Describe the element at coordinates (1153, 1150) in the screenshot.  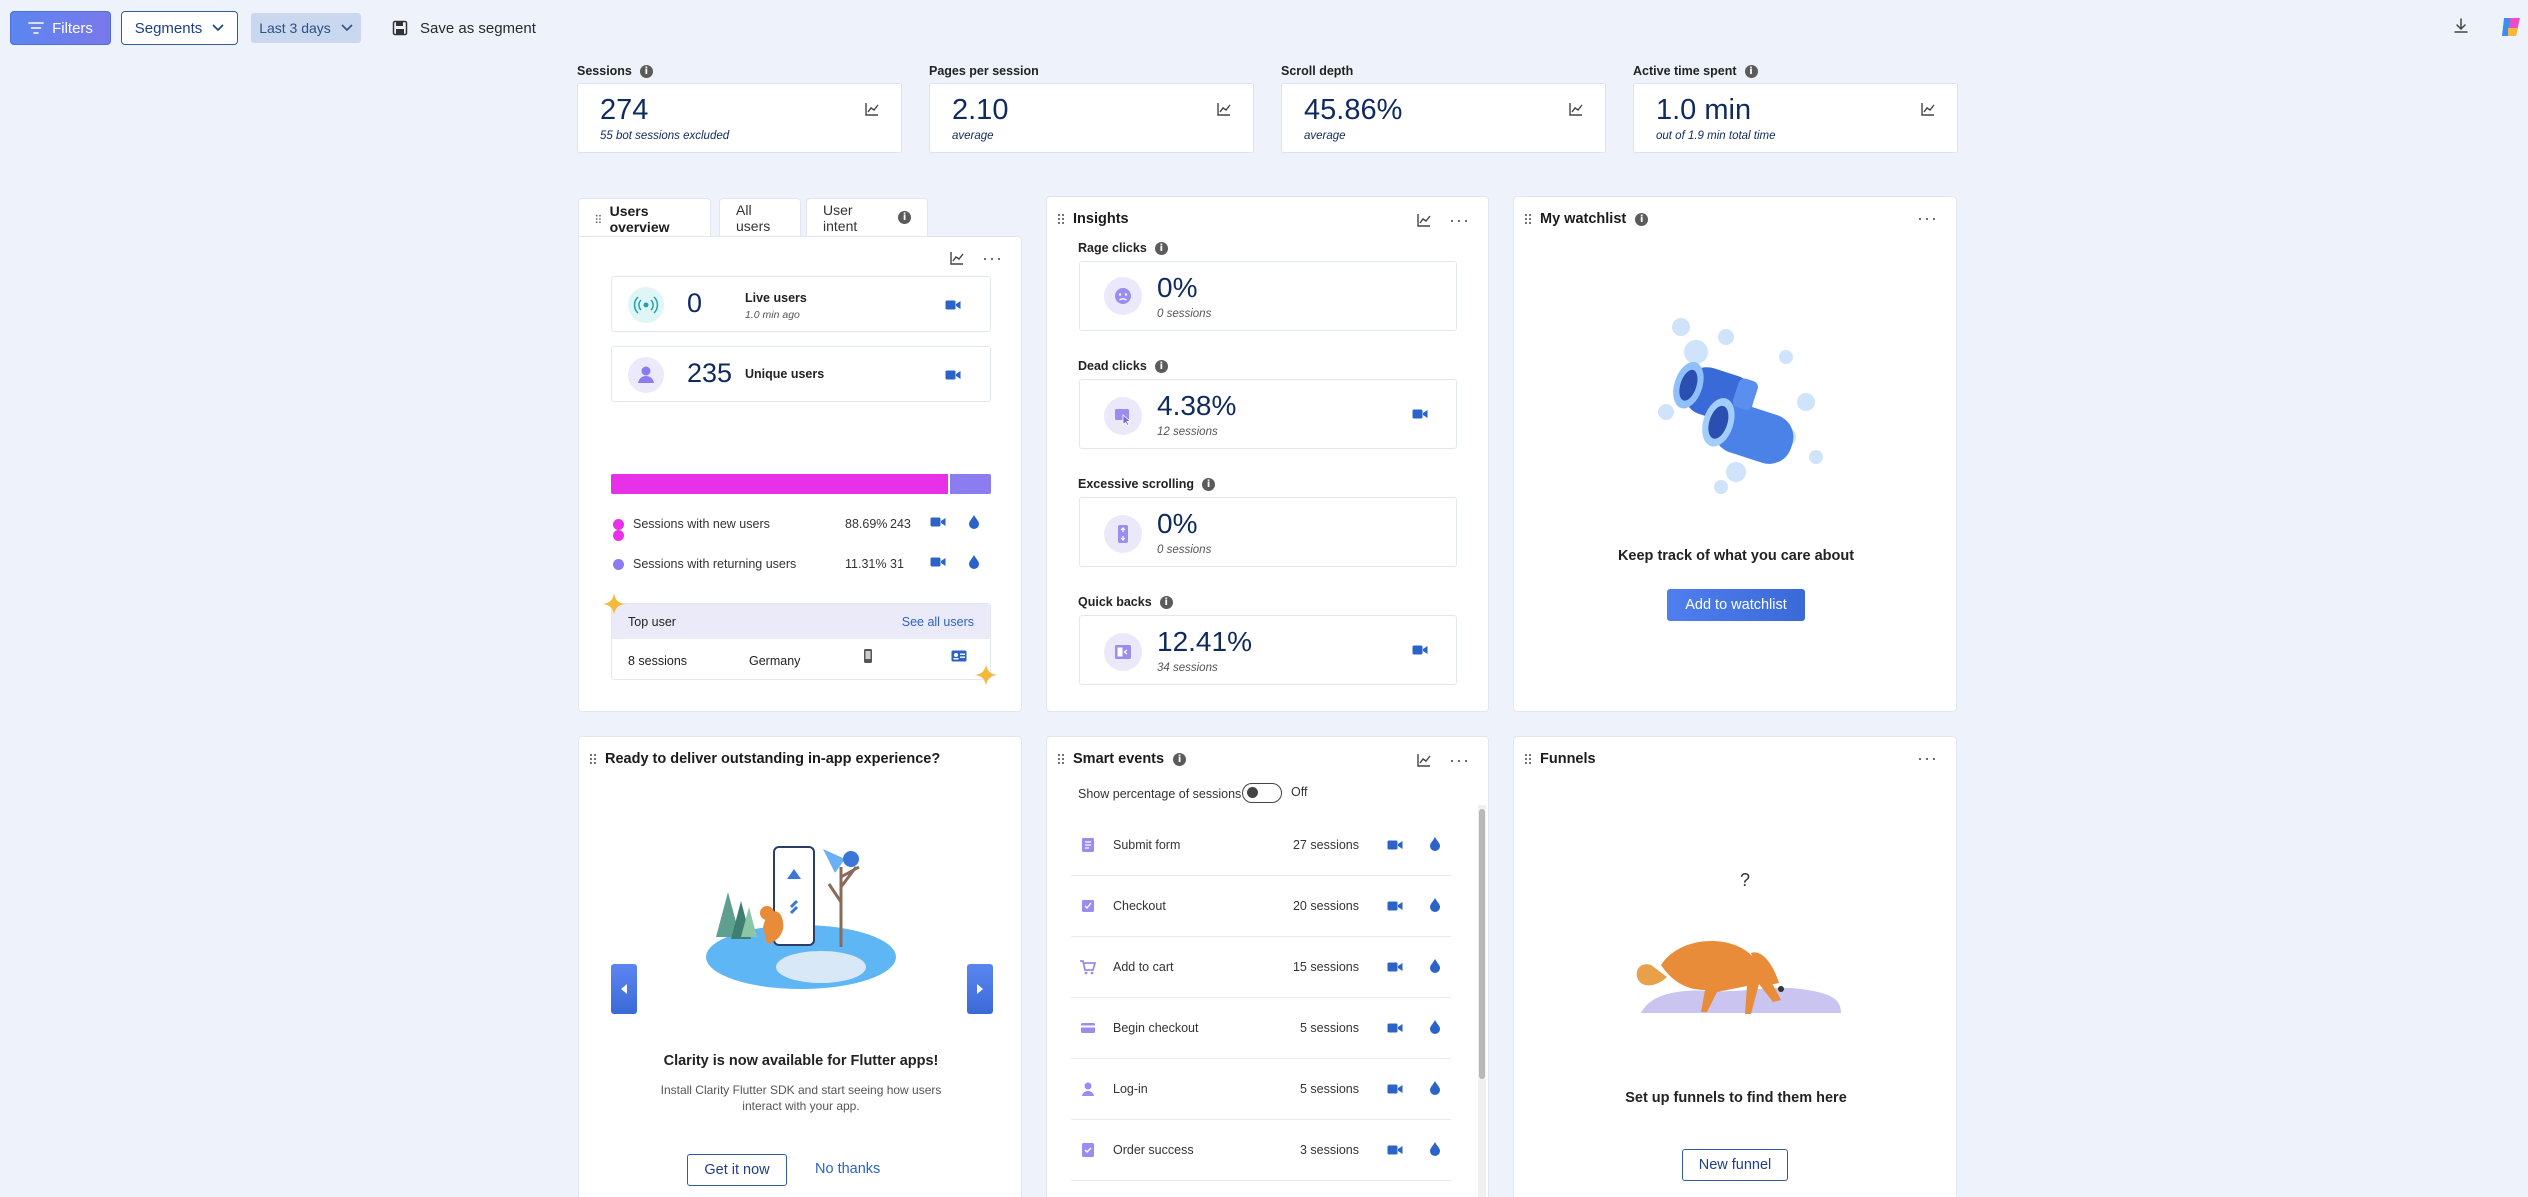
I see `event-name: Order success` at that location.